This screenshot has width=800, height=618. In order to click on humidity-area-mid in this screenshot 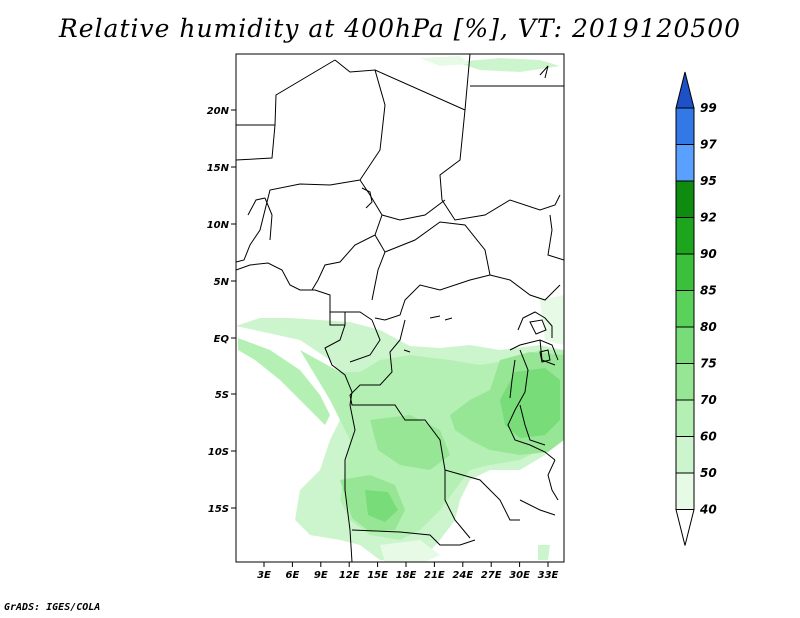, I will do `click(410, 442)`.